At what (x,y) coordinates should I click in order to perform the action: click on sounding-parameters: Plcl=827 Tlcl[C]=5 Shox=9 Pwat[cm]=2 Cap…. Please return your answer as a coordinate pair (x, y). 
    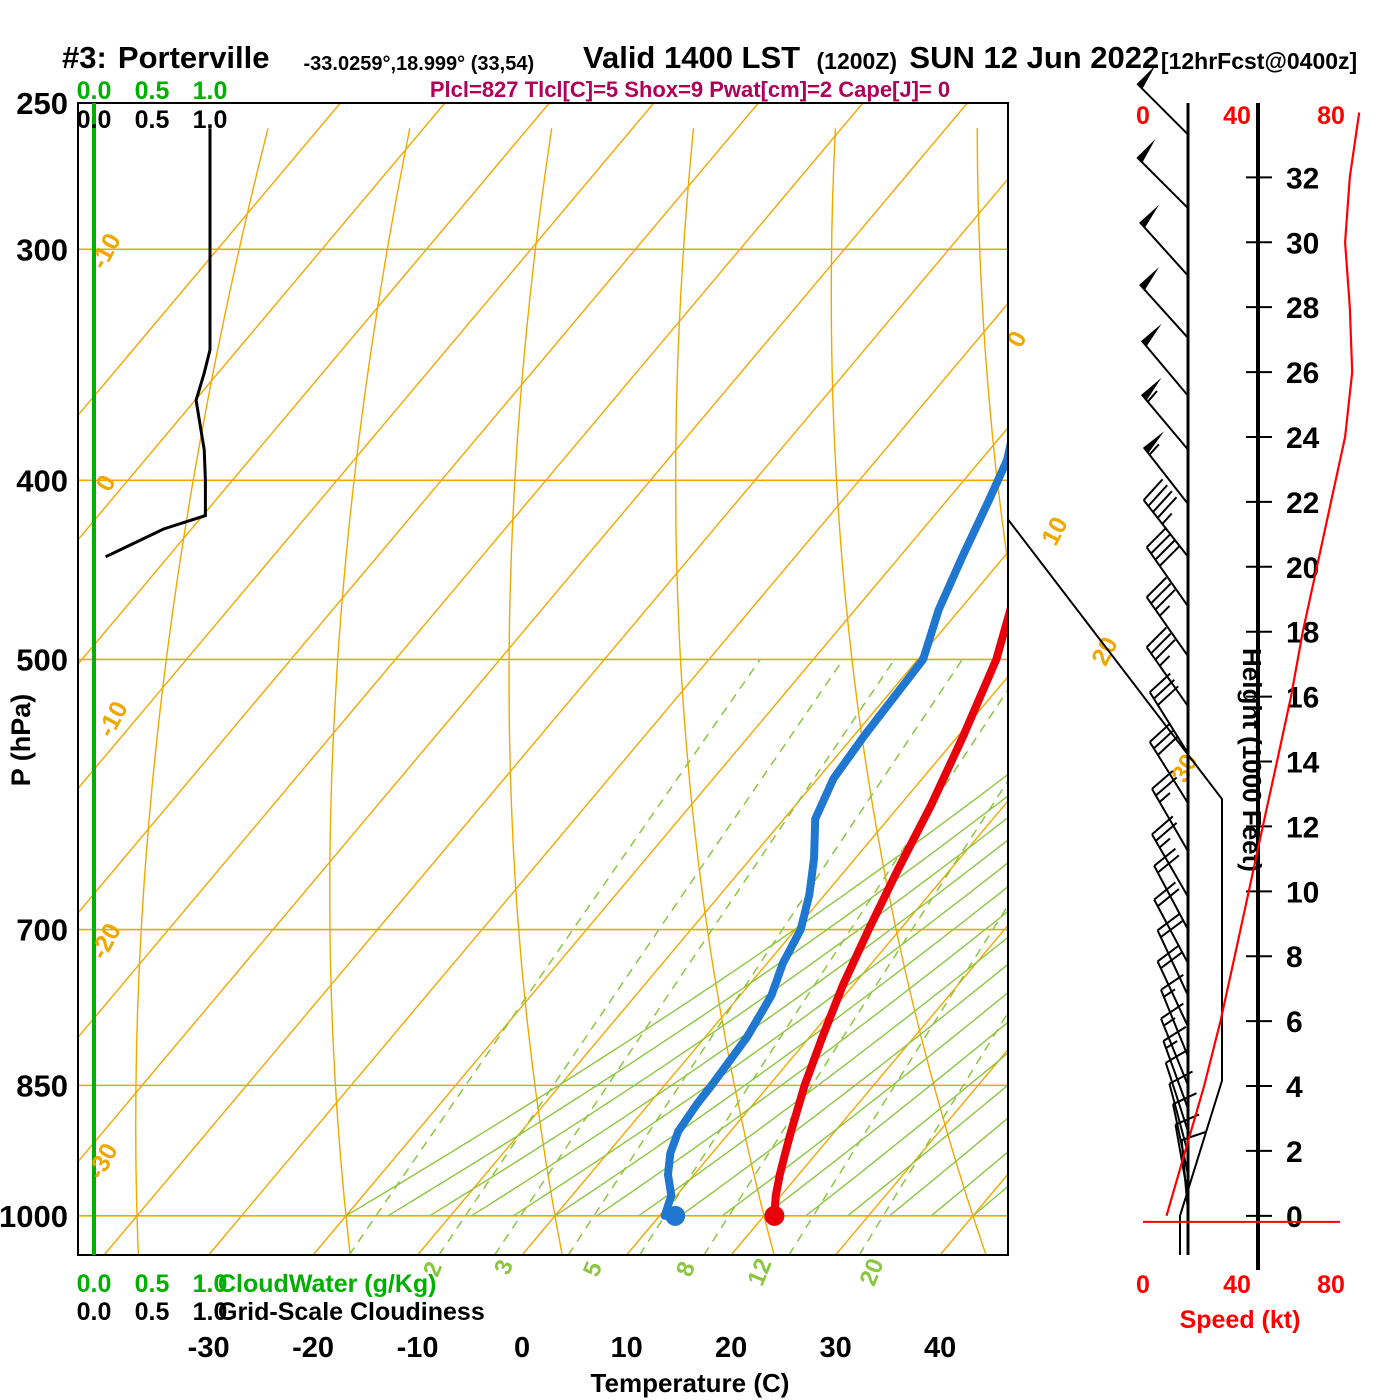
    Looking at the image, I should click on (690, 89).